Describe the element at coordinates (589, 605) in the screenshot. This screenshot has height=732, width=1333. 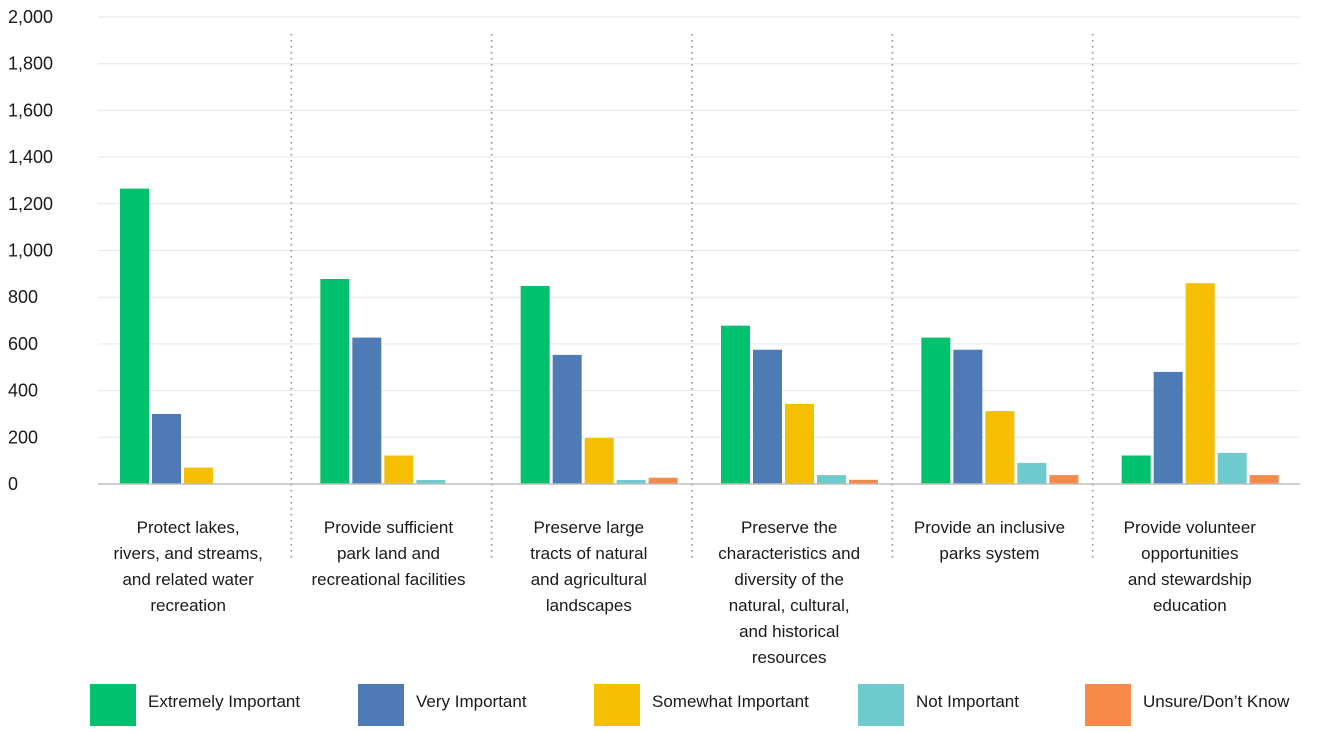
I see `category-label: landscapes` at that location.